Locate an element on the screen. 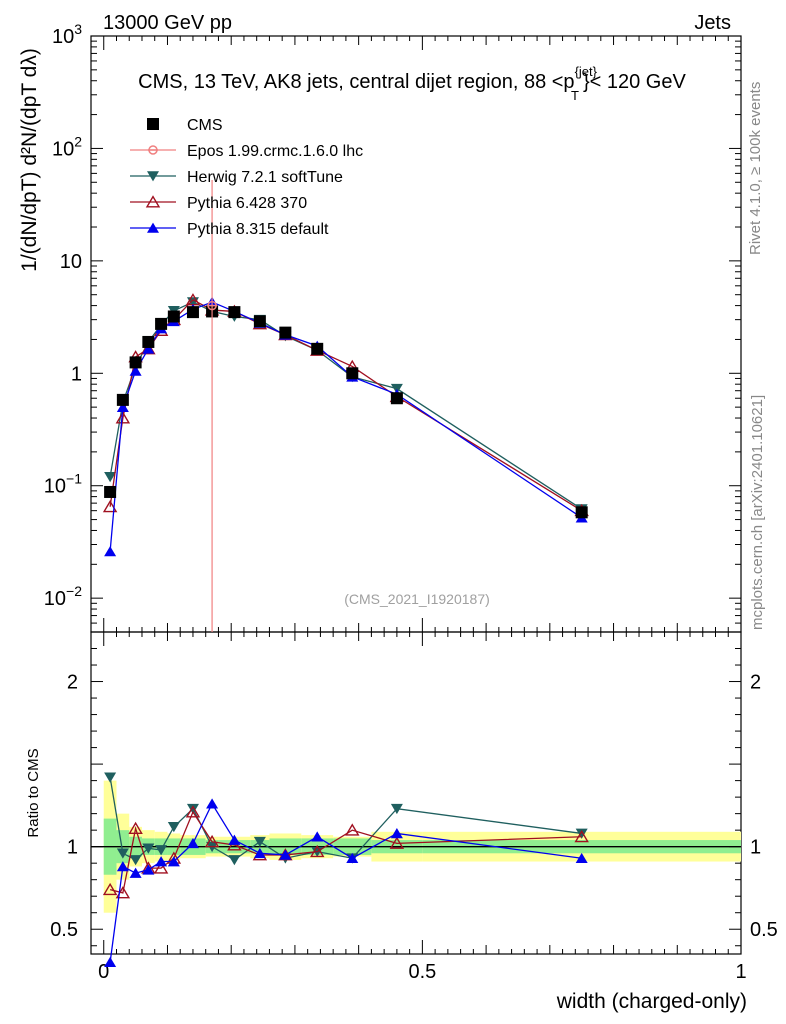 Image resolution: width=786 pixels, height=1024 pixels. legend-entry: Herwig 7.2.1 softTune is located at coordinates (236, 177).